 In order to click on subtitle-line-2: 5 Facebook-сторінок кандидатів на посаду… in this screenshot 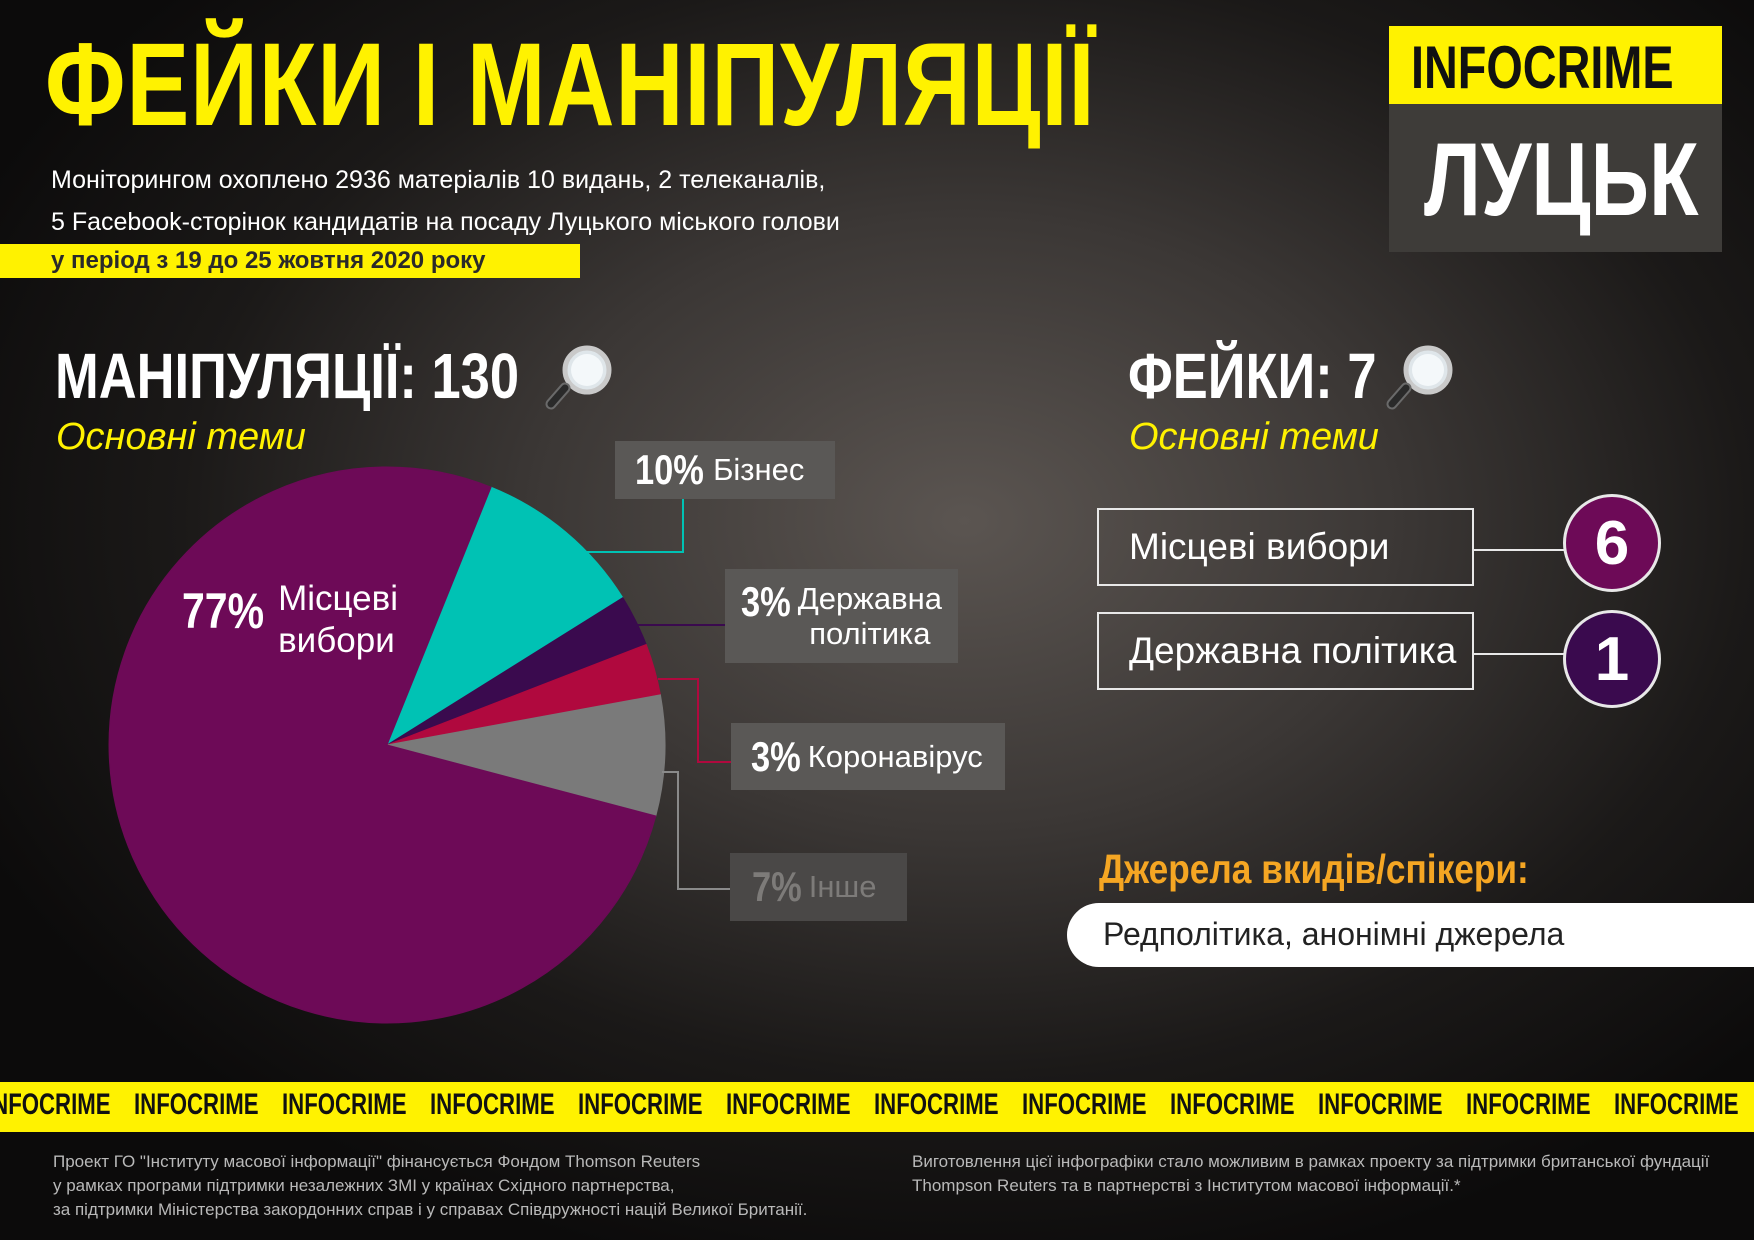, I will do `click(445, 222)`.